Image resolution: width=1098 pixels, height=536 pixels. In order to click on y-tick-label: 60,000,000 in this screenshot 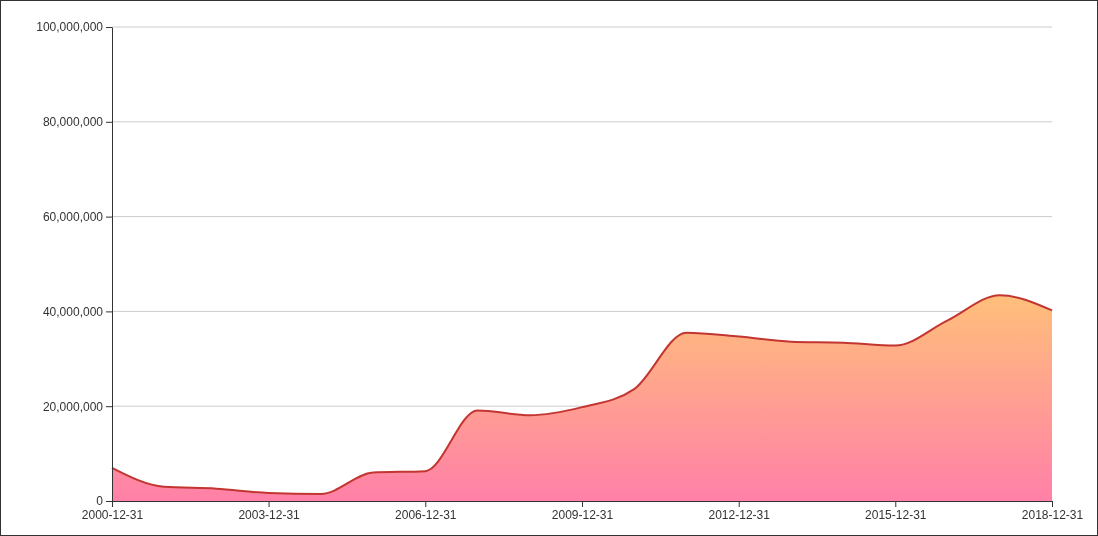, I will do `click(73, 216)`.